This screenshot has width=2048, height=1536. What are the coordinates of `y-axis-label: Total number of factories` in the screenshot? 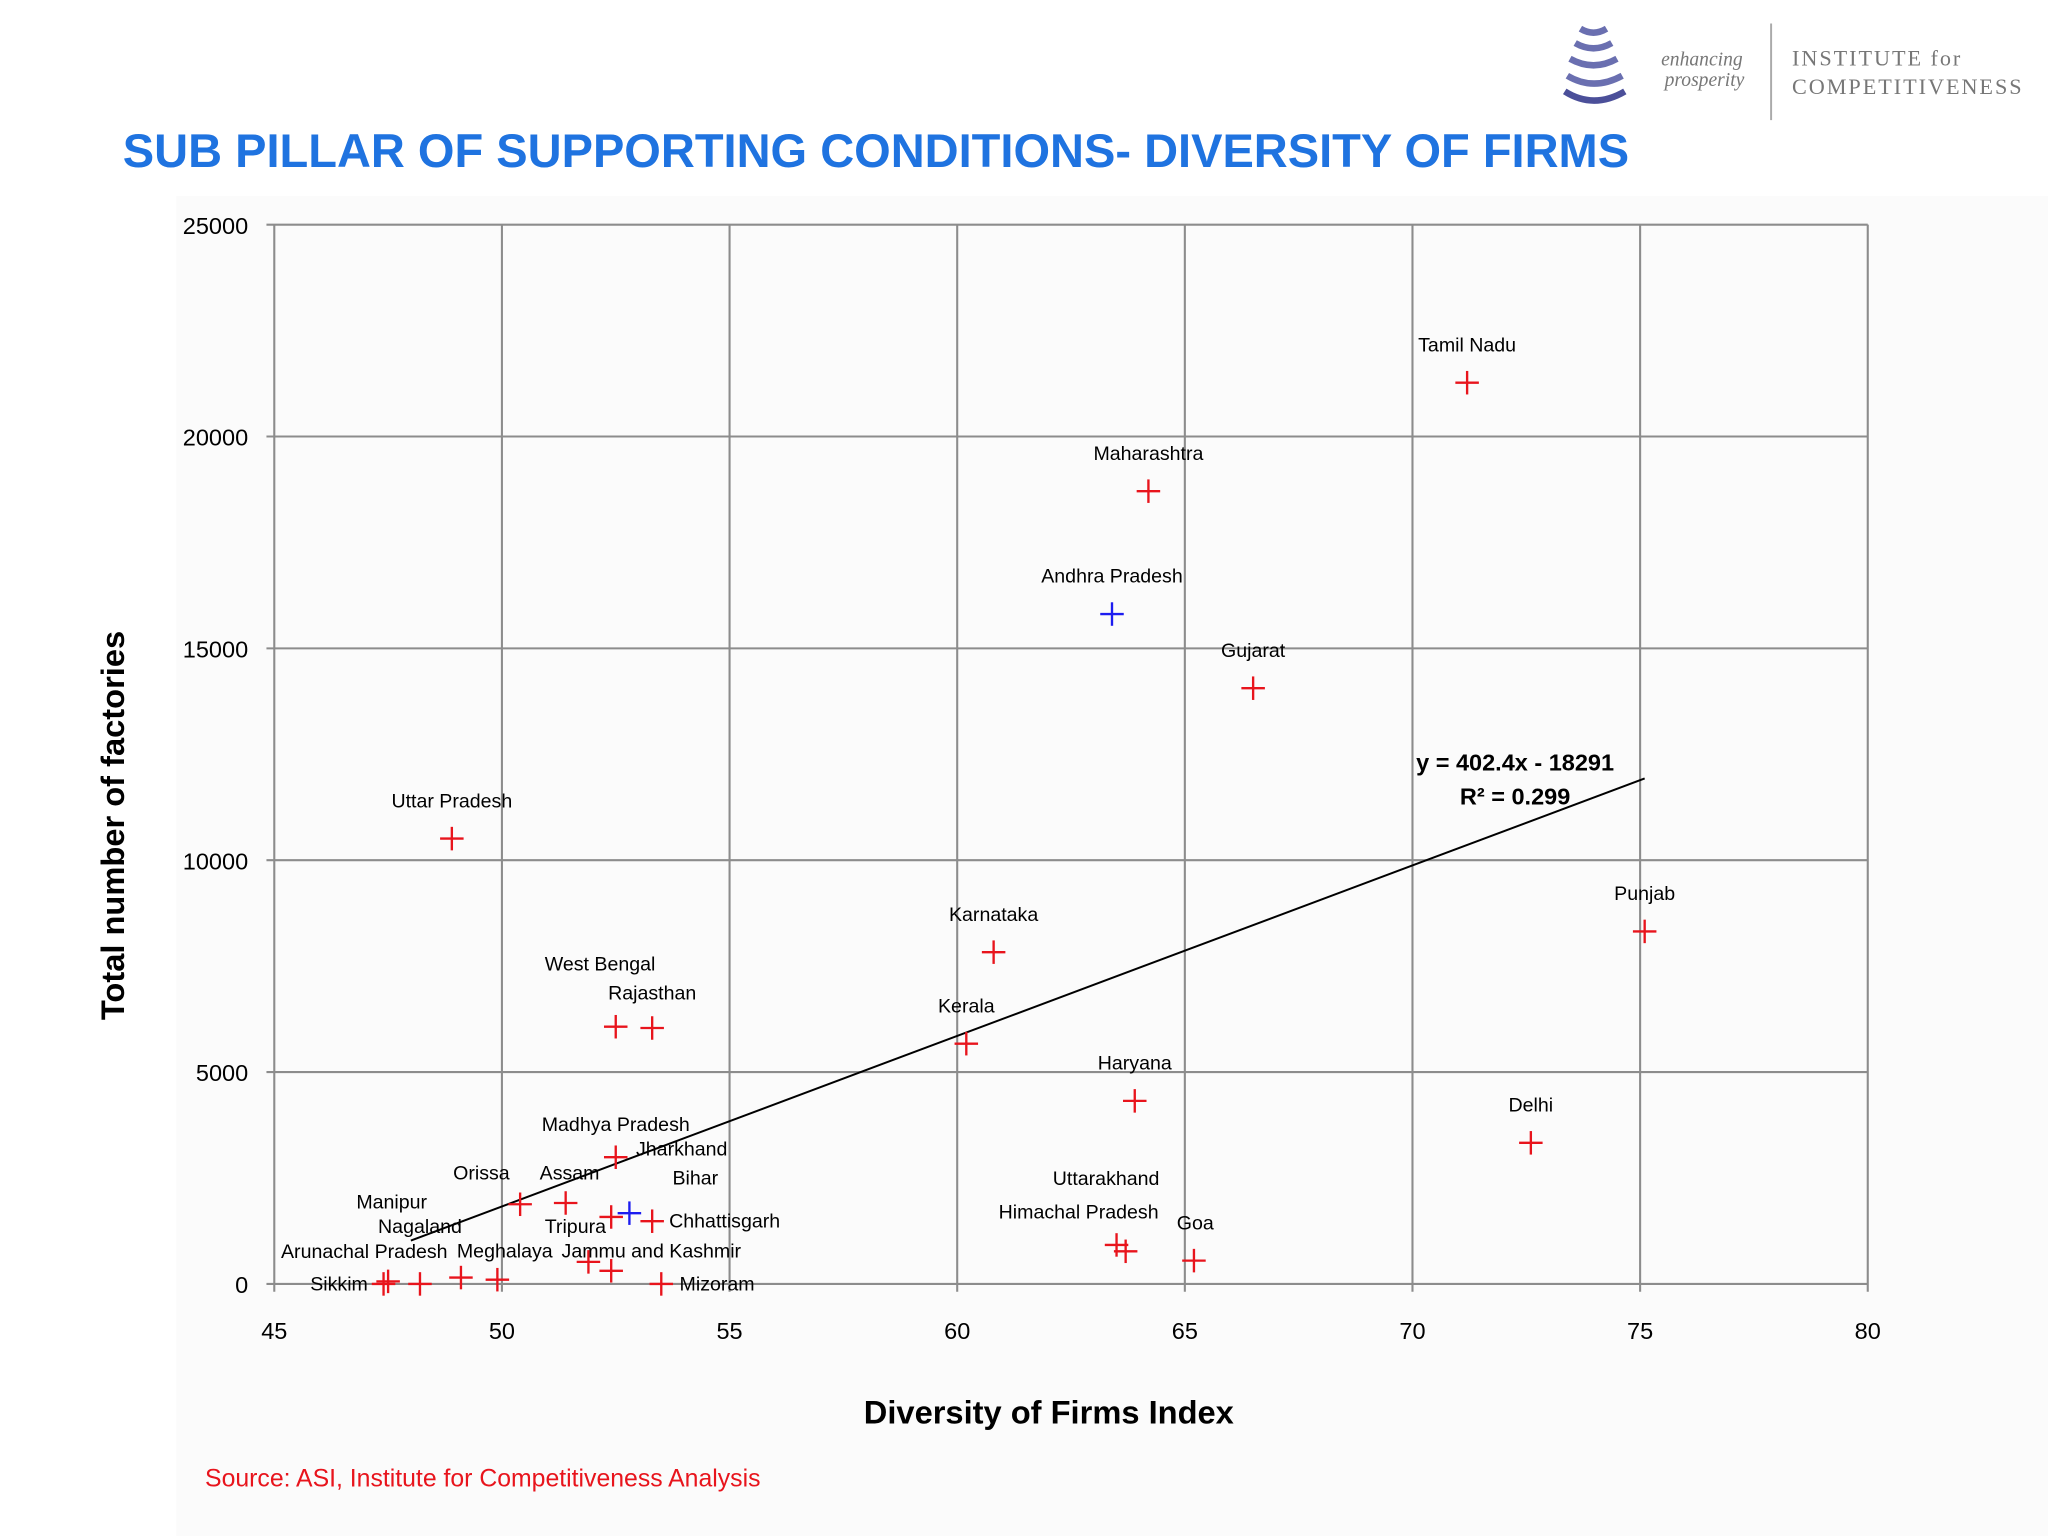 It's located at (112, 825).